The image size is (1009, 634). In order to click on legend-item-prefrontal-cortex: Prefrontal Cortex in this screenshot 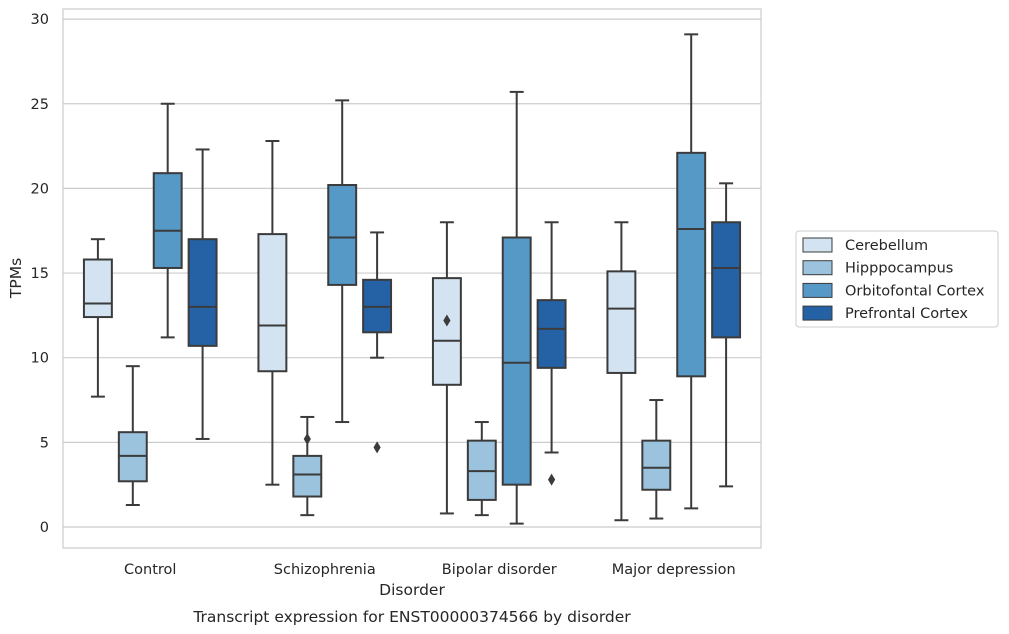, I will do `click(885, 313)`.